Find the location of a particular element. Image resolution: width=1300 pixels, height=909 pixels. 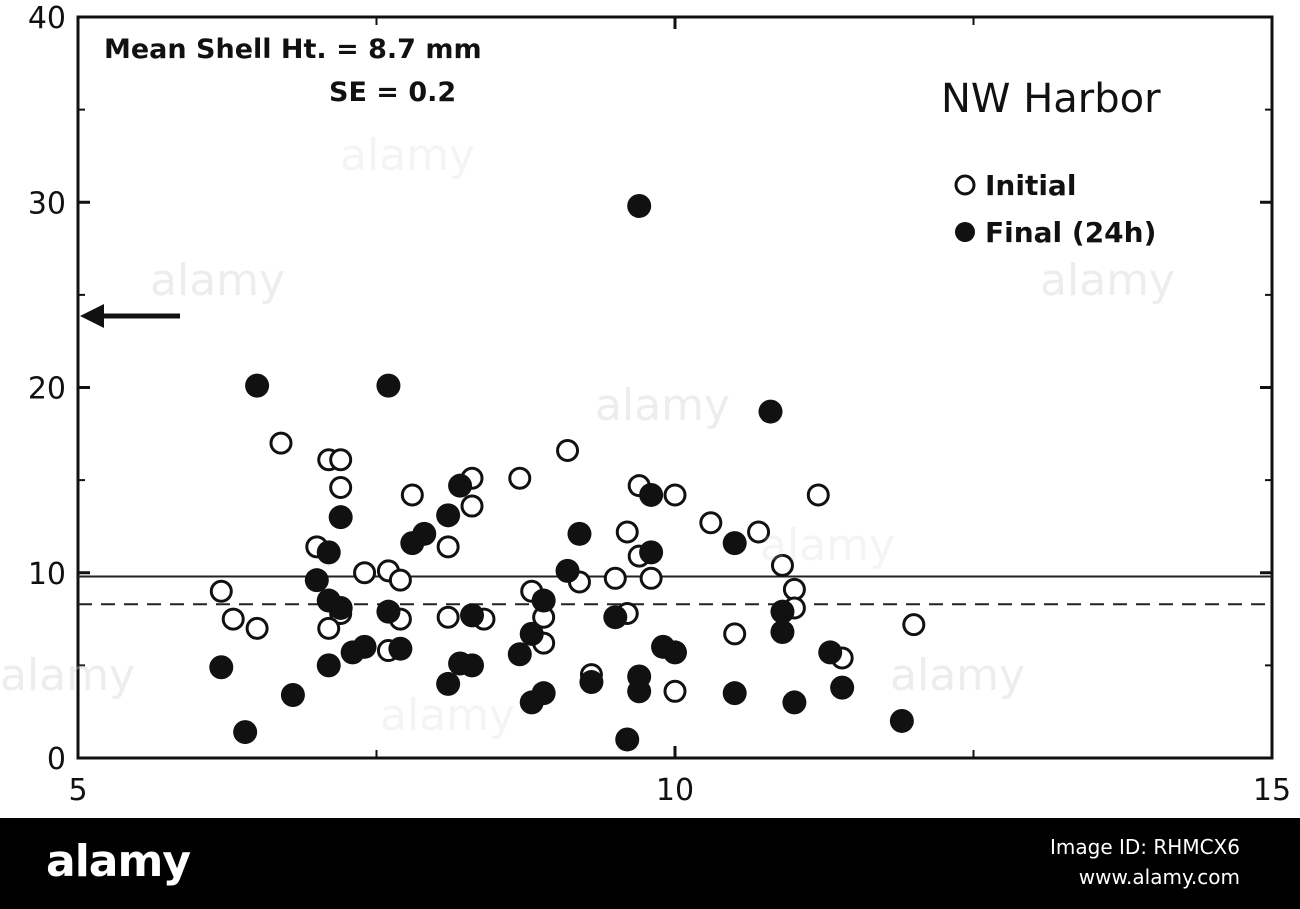

legend-final-marker is located at coordinates (965, 232).